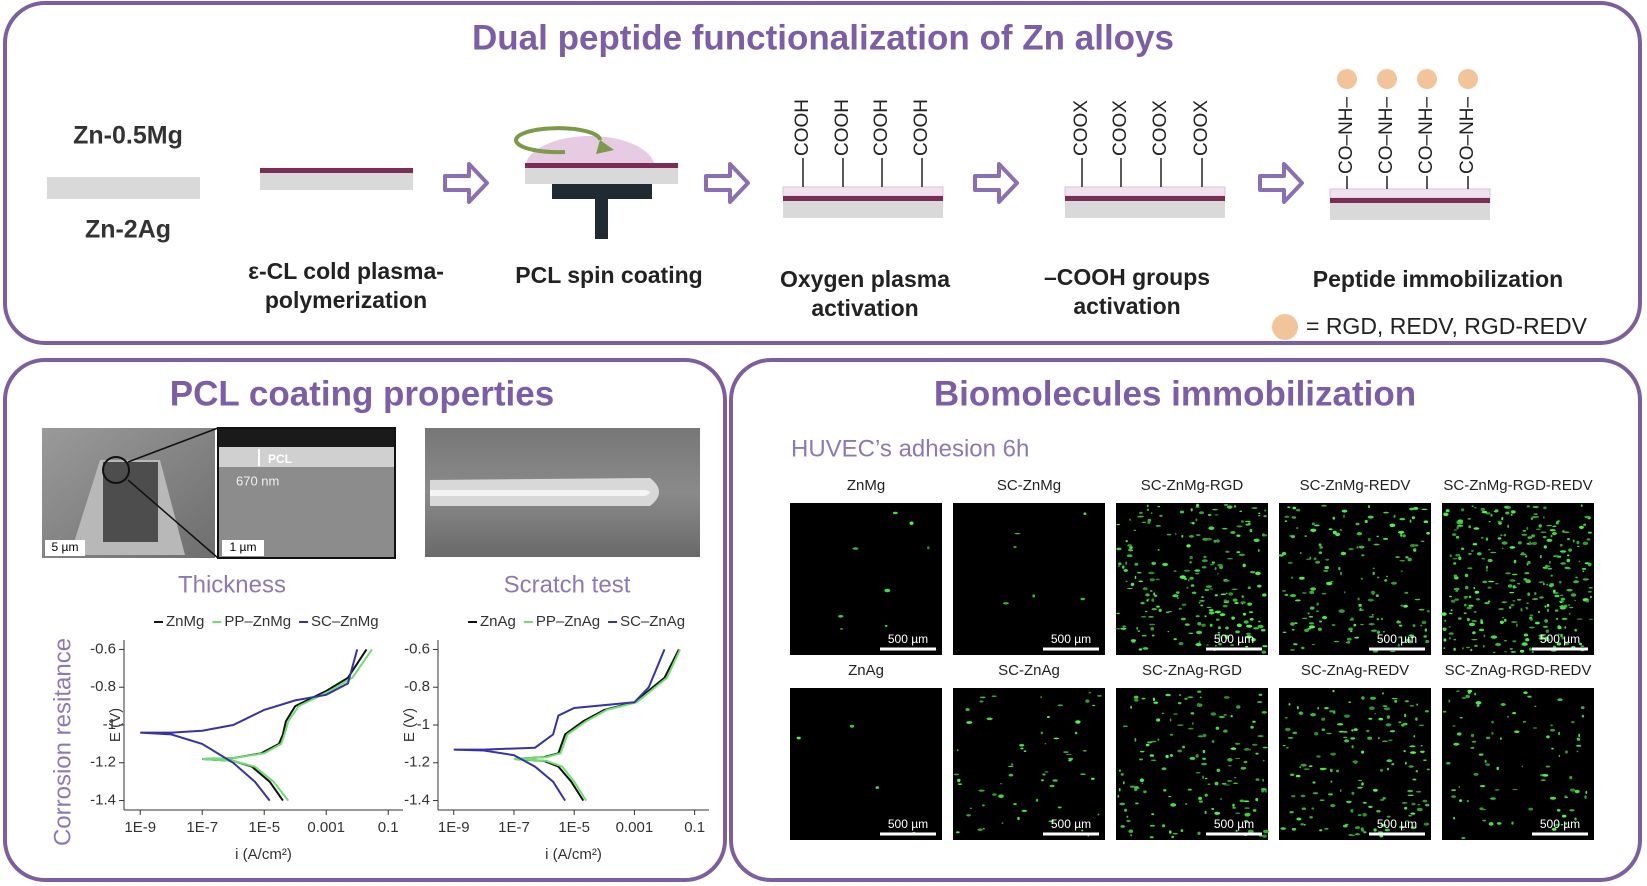 Image resolution: width=1647 pixels, height=886 pixels. I want to click on image-label: SC-ZnMg-RGD, so click(1192, 485).